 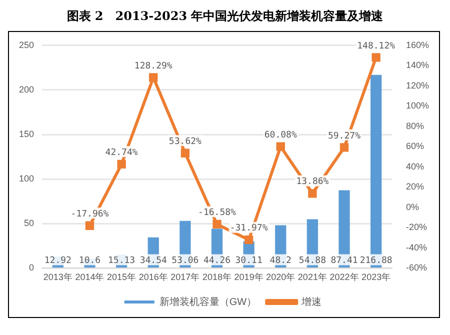 What do you see at coordinates (31, 267) in the screenshot?
I see `y-tick-label: 0` at bounding box center [31, 267].